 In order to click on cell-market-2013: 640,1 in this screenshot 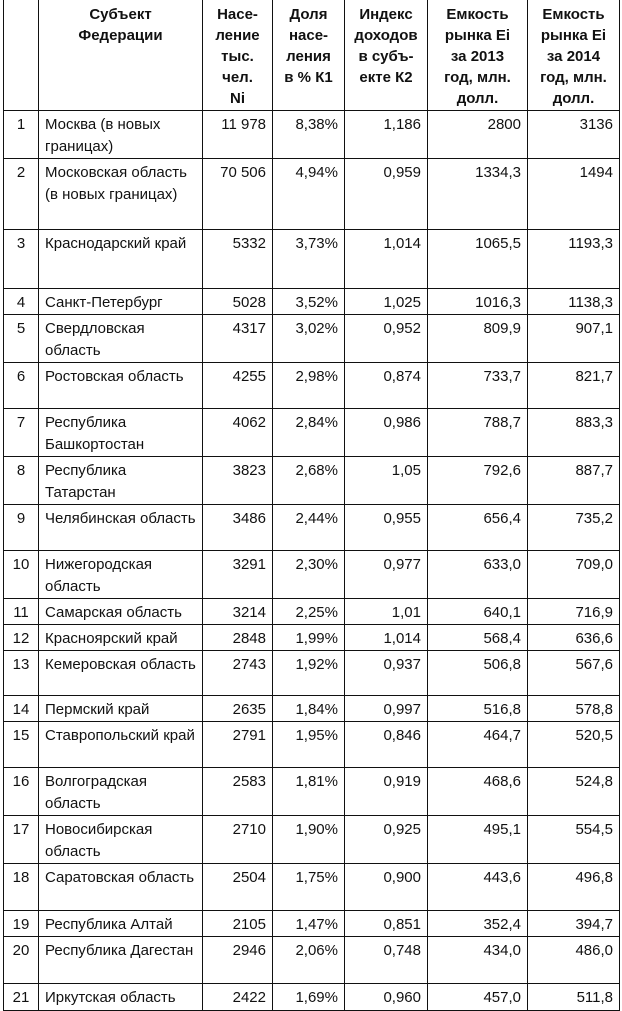, I will do `click(477, 611)`.